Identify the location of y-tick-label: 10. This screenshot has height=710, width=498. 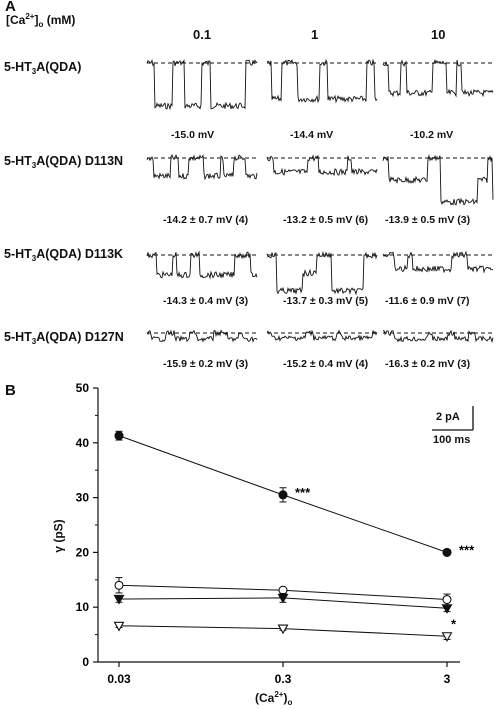
(83, 607).